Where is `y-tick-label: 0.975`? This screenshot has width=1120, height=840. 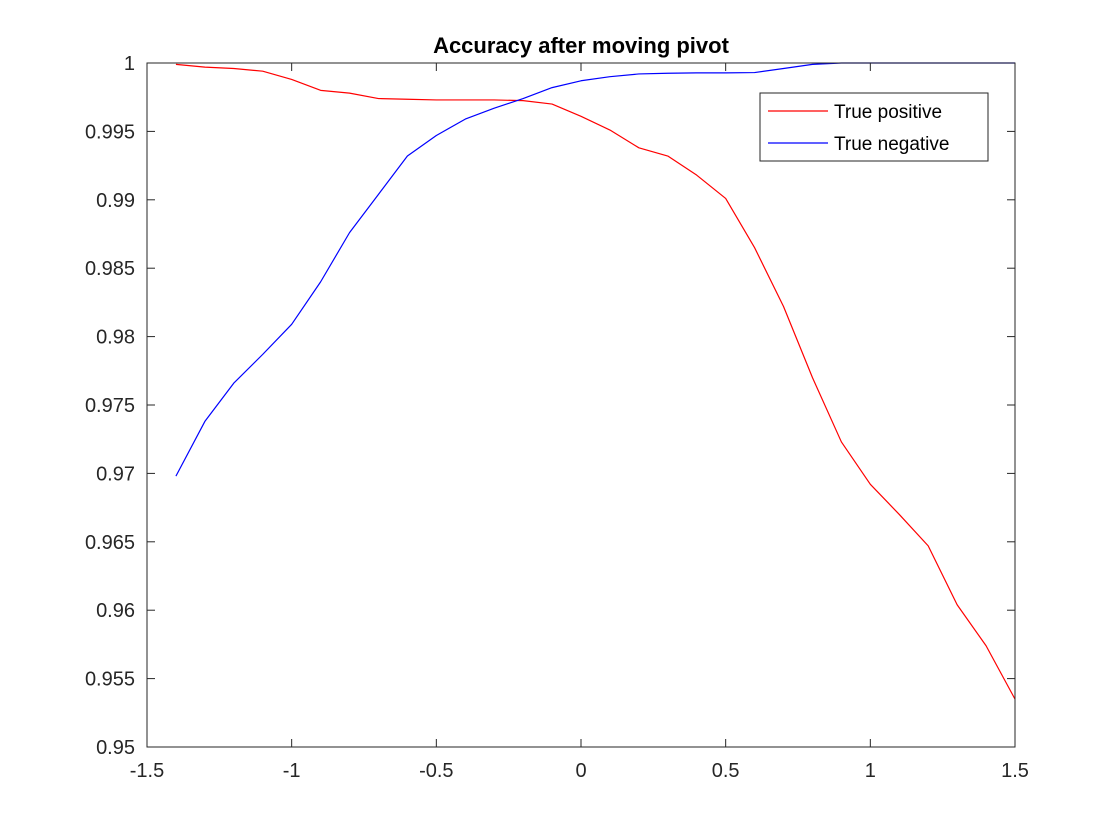 y-tick-label: 0.975 is located at coordinates (110, 406).